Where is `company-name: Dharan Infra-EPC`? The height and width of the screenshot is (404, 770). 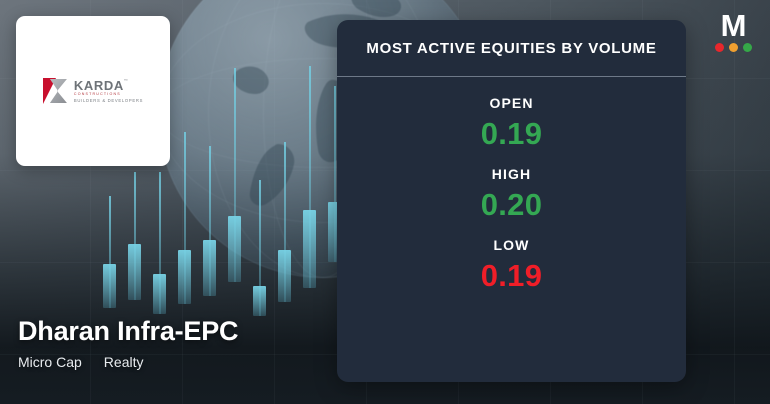
company-name: Dharan Infra-EPC is located at coordinates (128, 331).